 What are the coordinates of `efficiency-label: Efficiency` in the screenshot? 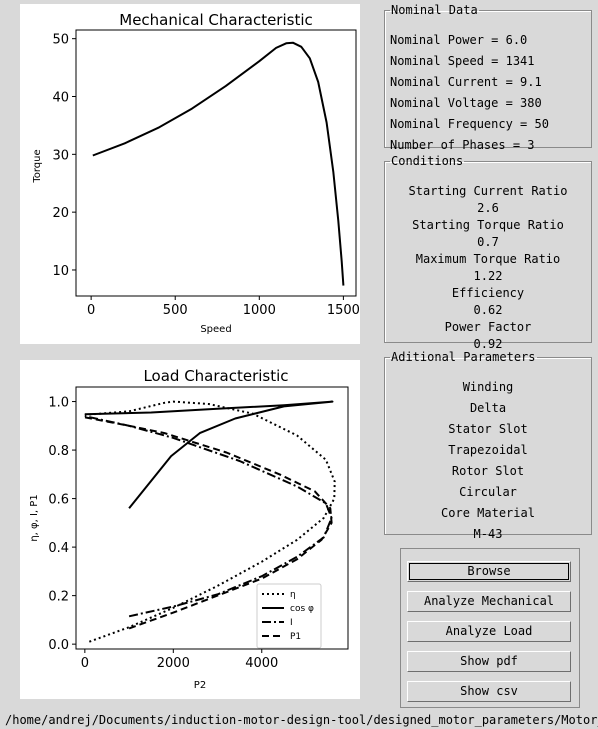 It's located at (488, 293).